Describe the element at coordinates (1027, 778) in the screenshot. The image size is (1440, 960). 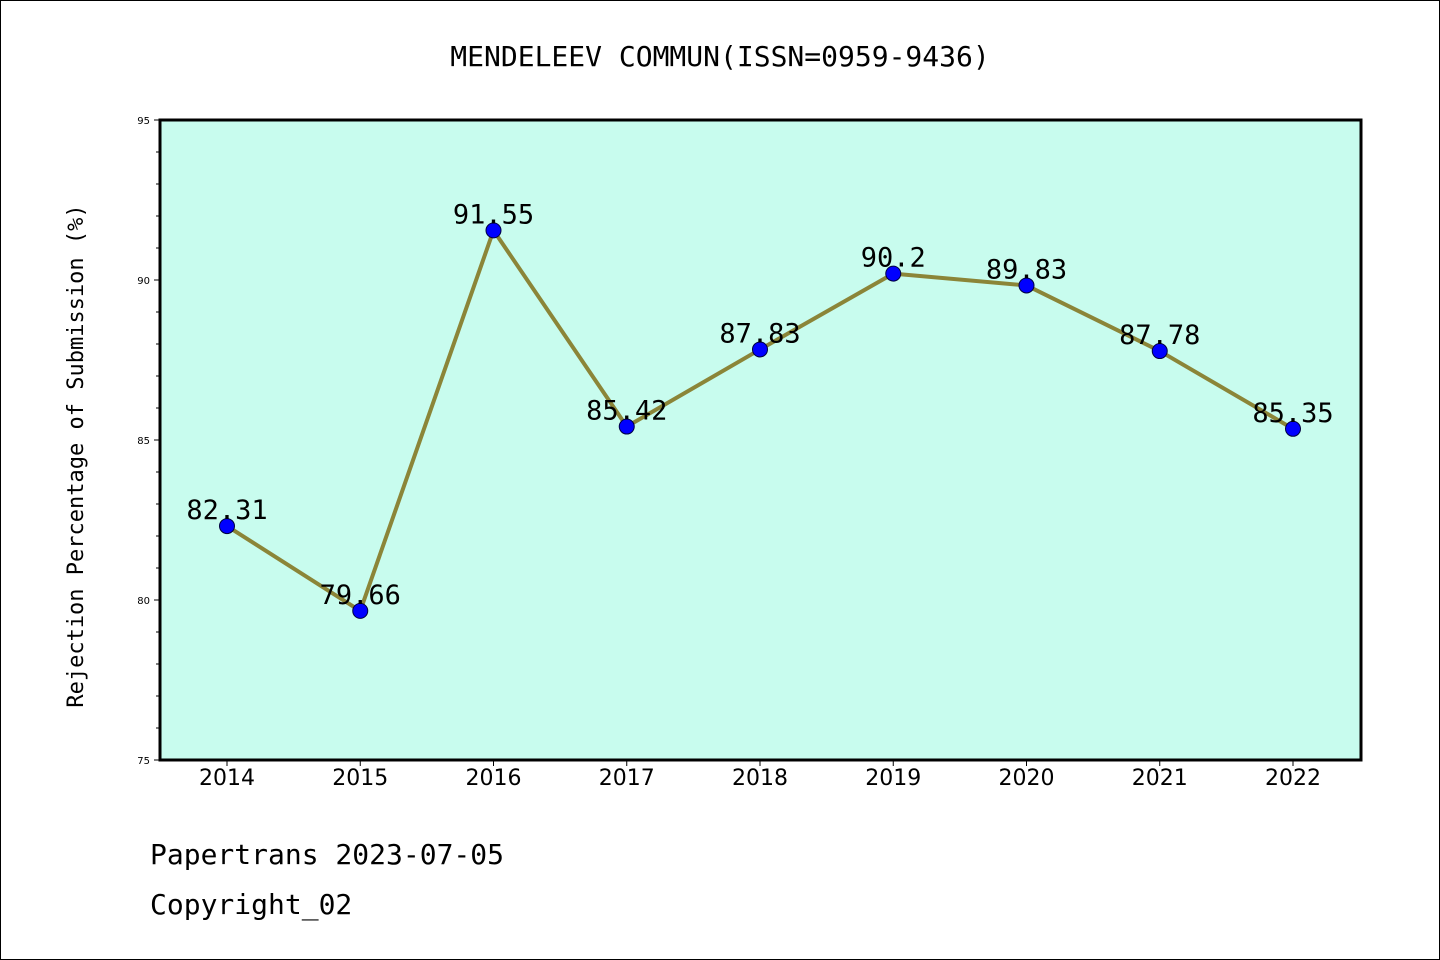
I see `x-tick-label: 2020` at that location.